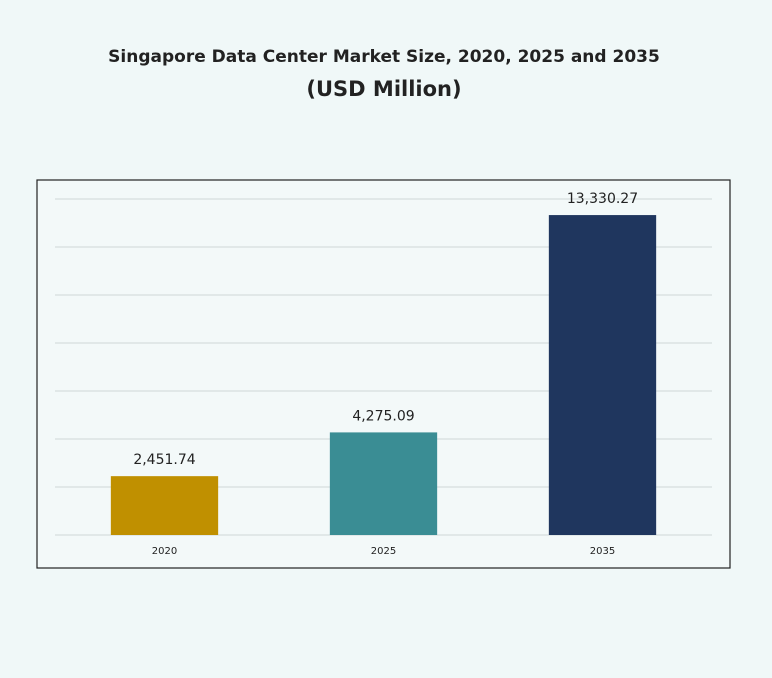  What do you see at coordinates (164, 551) in the screenshot?
I see `x-tick-label: 2020` at bounding box center [164, 551].